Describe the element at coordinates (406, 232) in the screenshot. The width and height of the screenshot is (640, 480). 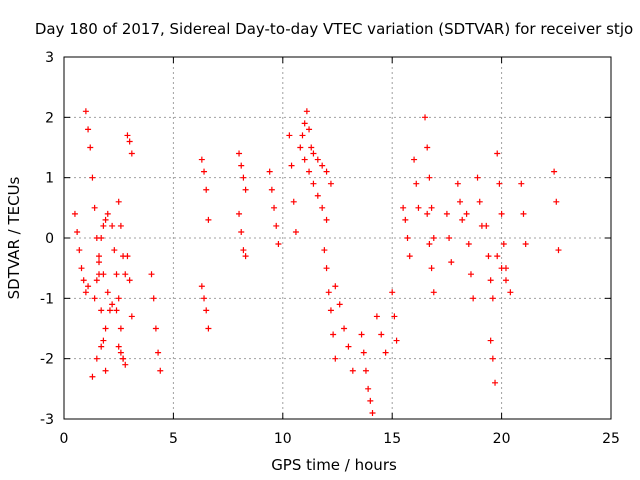
I see `series-sat-z` at that location.